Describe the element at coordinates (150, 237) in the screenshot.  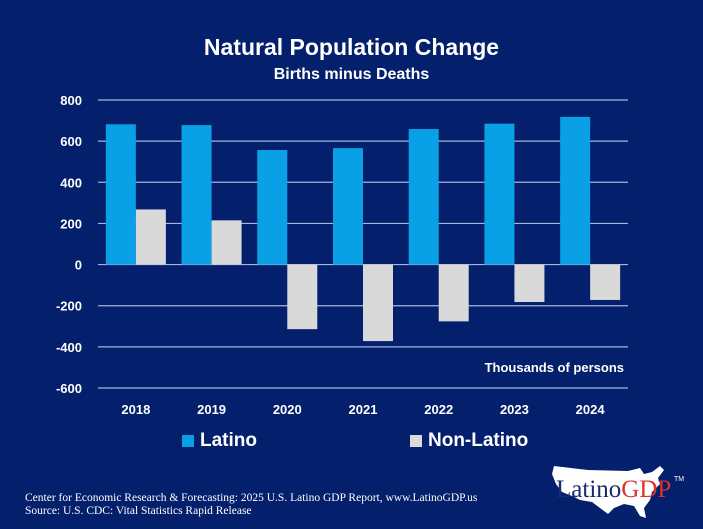
I see `bar-non-latino-2018` at that location.